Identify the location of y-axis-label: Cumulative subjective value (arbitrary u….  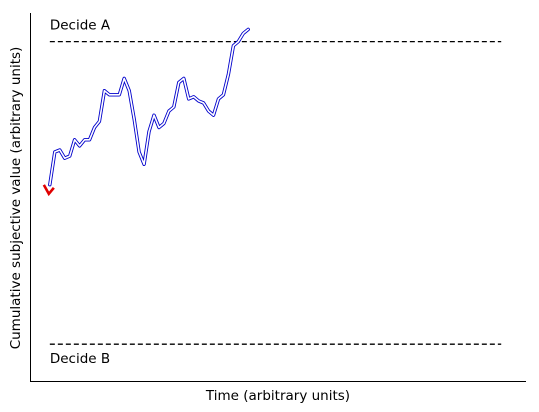
(16, 198).